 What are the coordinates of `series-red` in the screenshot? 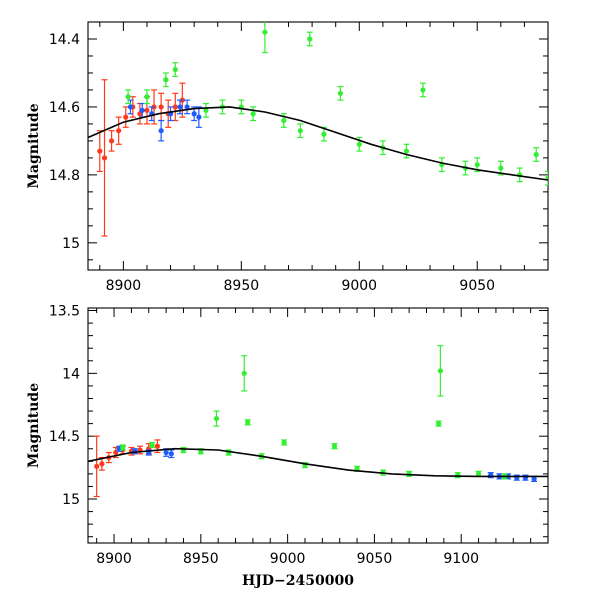 It's located at (141, 158).